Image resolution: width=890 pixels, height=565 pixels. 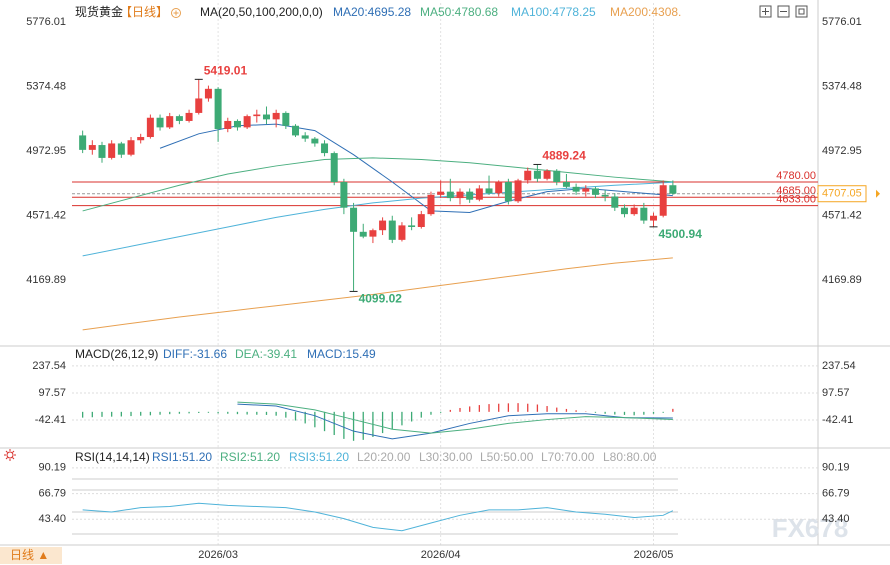 What do you see at coordinates (319, 457) in the screenshot?
I see `legend-entry: RSI3:51.20` at bounding box center [319, 457].